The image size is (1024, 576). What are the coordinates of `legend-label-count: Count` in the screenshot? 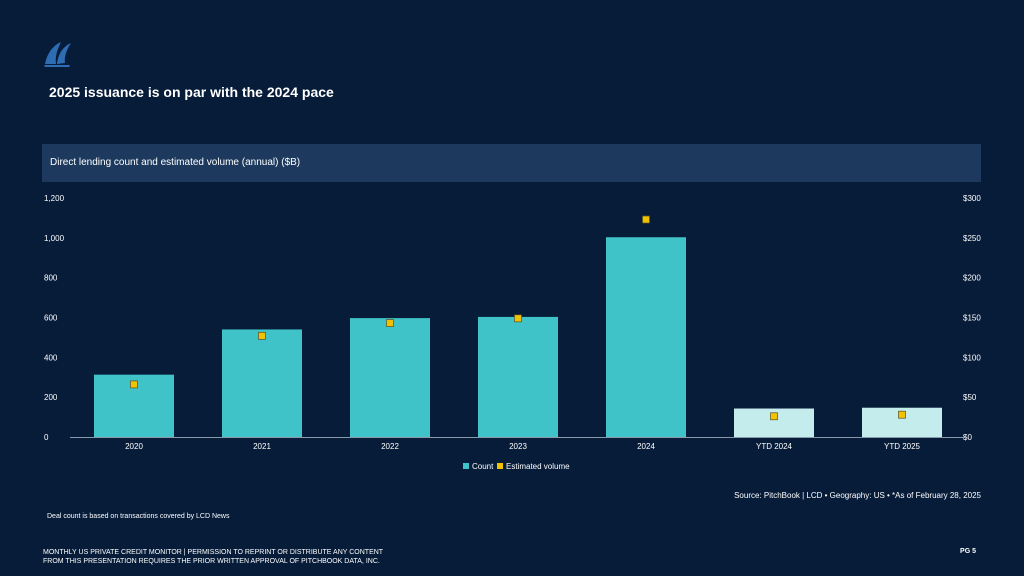 It's located at (483, 466).